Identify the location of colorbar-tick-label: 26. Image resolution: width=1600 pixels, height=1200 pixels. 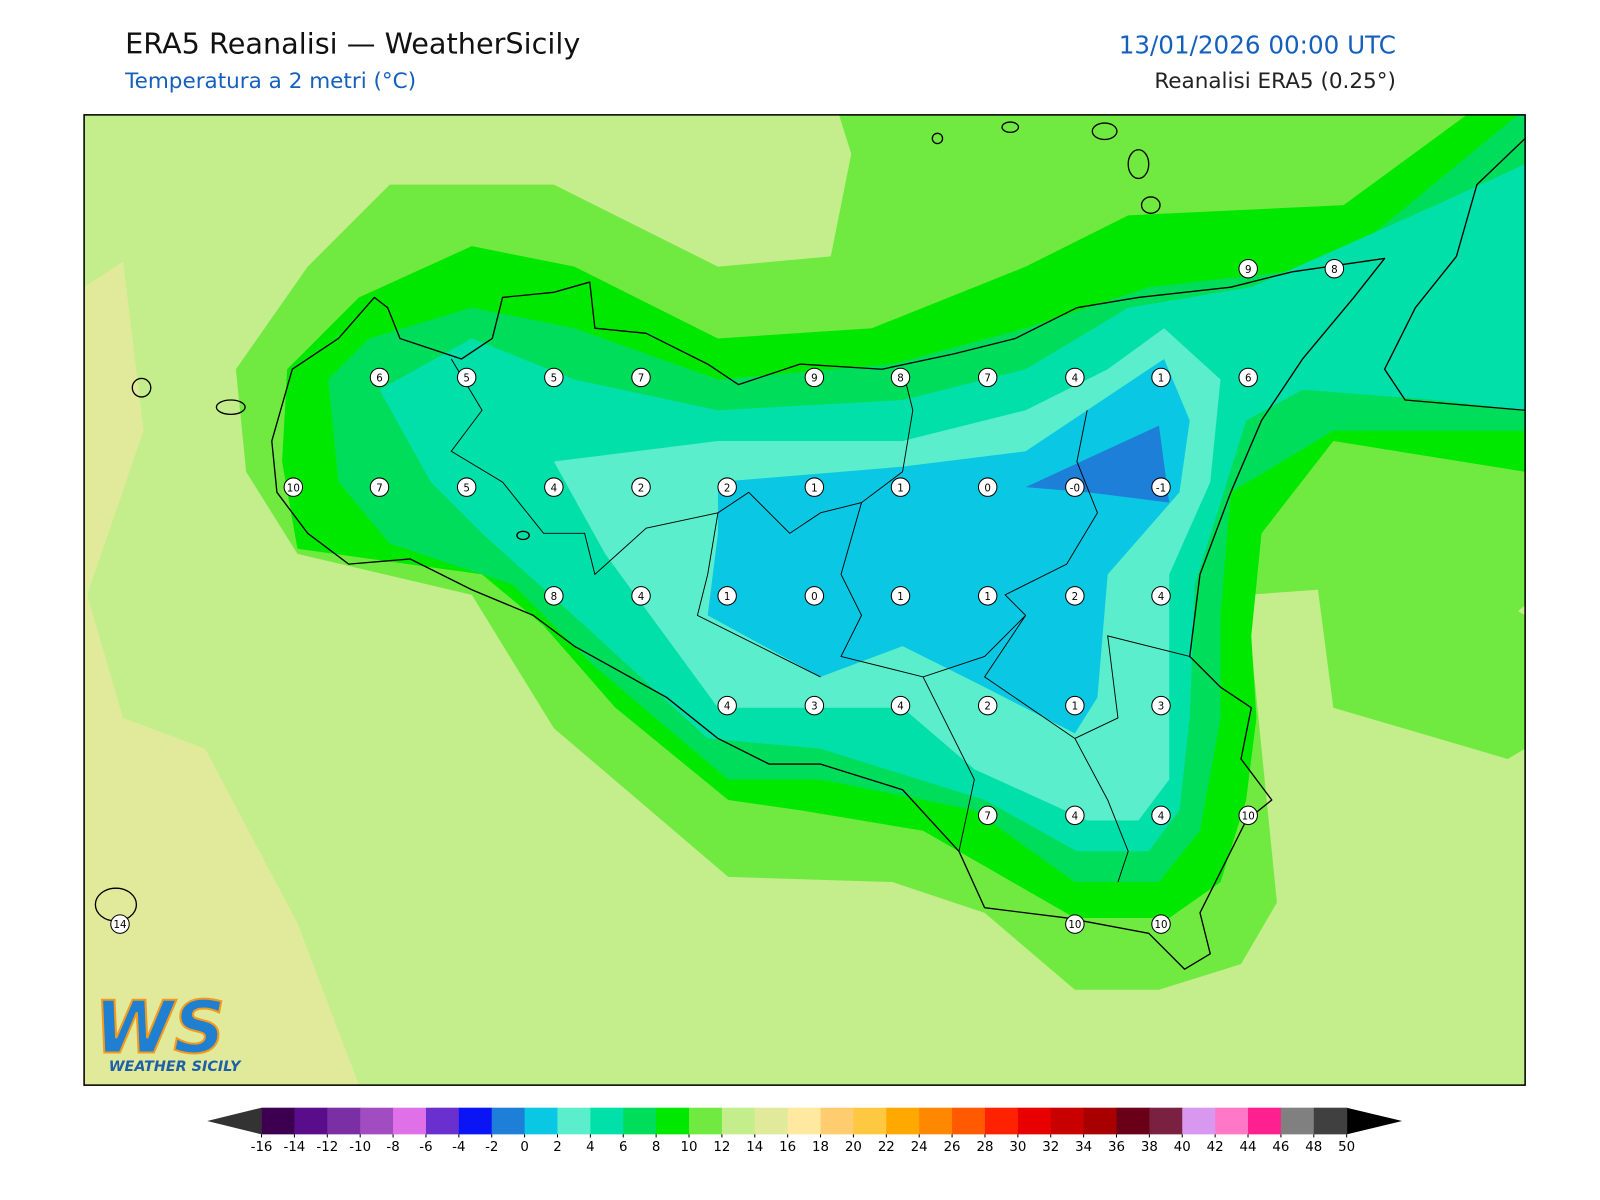
(952, 1147).